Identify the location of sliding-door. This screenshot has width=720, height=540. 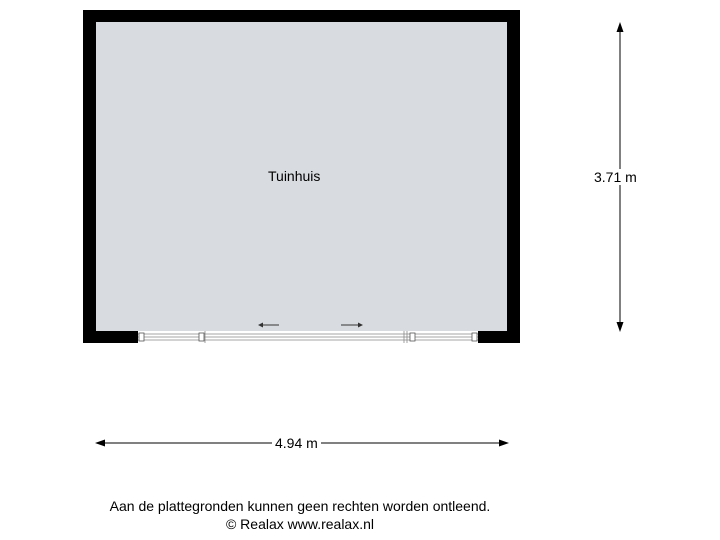
(308, 337).